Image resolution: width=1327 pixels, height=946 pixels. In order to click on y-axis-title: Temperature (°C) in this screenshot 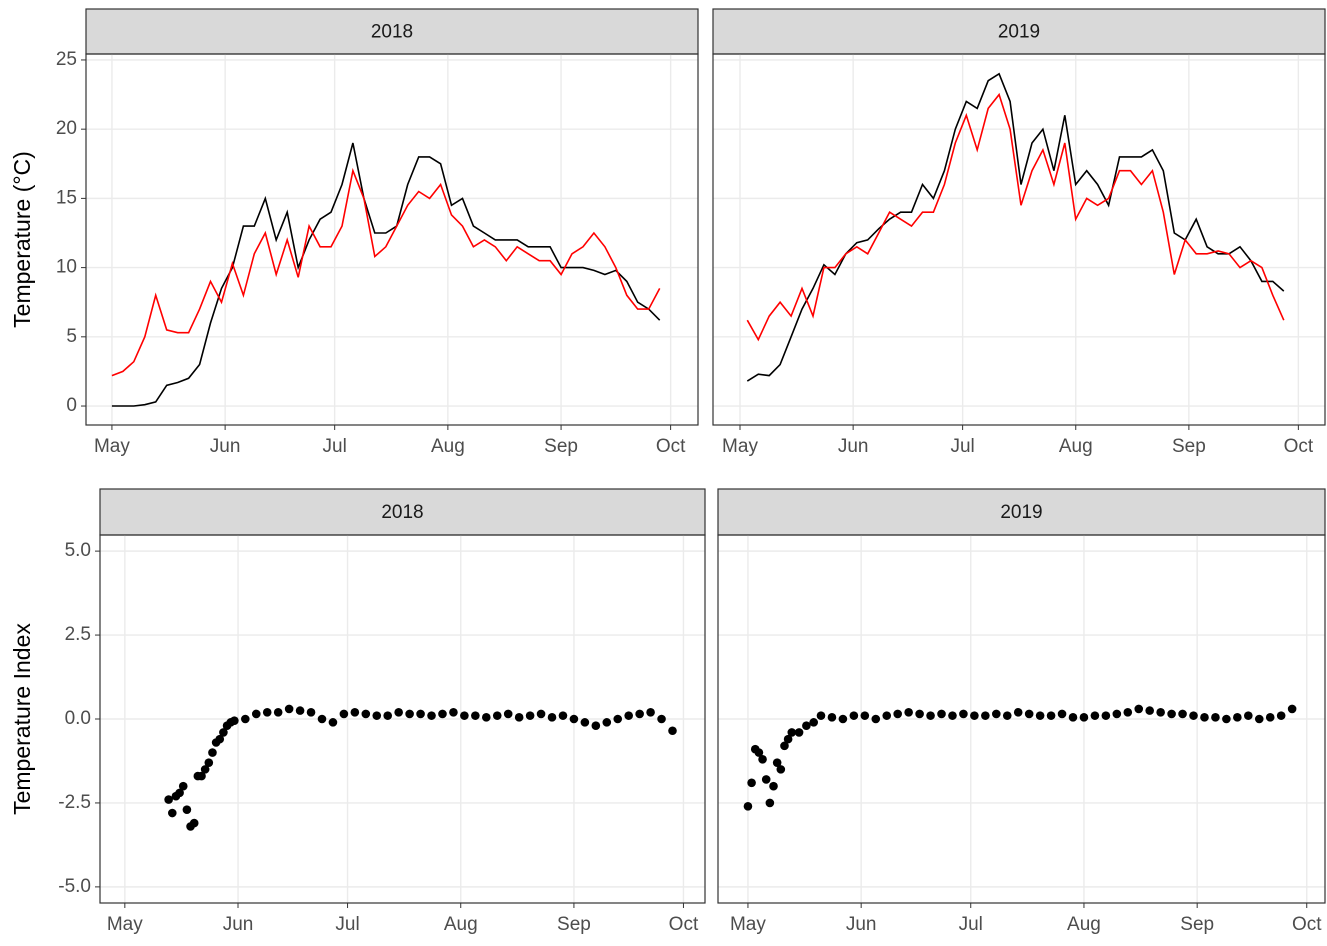, I will do `click(22, 239)`.